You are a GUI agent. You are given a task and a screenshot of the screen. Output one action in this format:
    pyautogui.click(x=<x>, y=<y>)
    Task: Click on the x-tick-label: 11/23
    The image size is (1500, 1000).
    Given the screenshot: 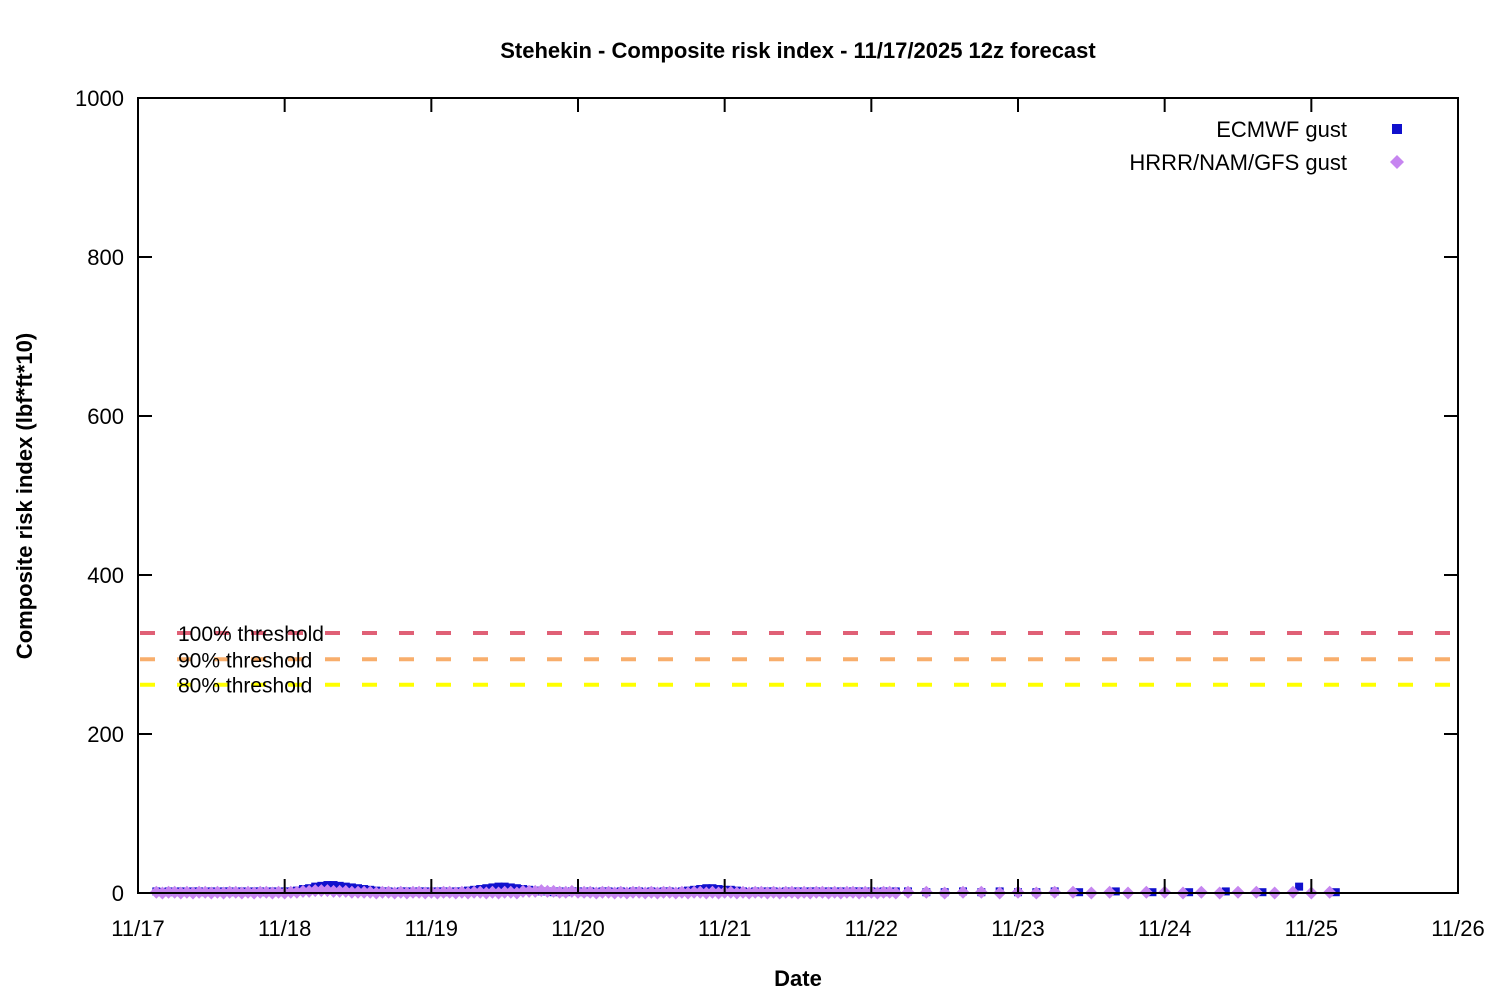 What is the action you would take?
    pyautogui.click(x=1017, y=928)
    